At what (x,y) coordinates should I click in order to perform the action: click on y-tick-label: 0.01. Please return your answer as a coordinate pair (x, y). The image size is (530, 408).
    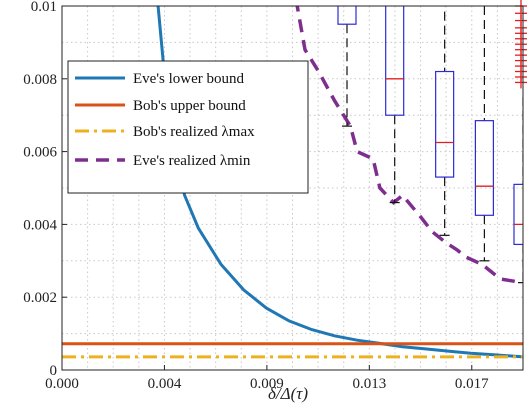
    Looking at the image, I should click on (44, 7).